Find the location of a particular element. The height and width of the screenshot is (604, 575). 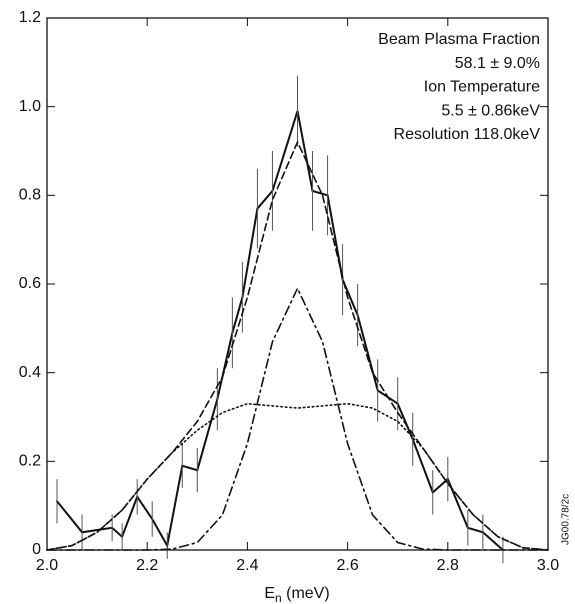

annotation: Ion Temperature is located at coordinates (482, 87).